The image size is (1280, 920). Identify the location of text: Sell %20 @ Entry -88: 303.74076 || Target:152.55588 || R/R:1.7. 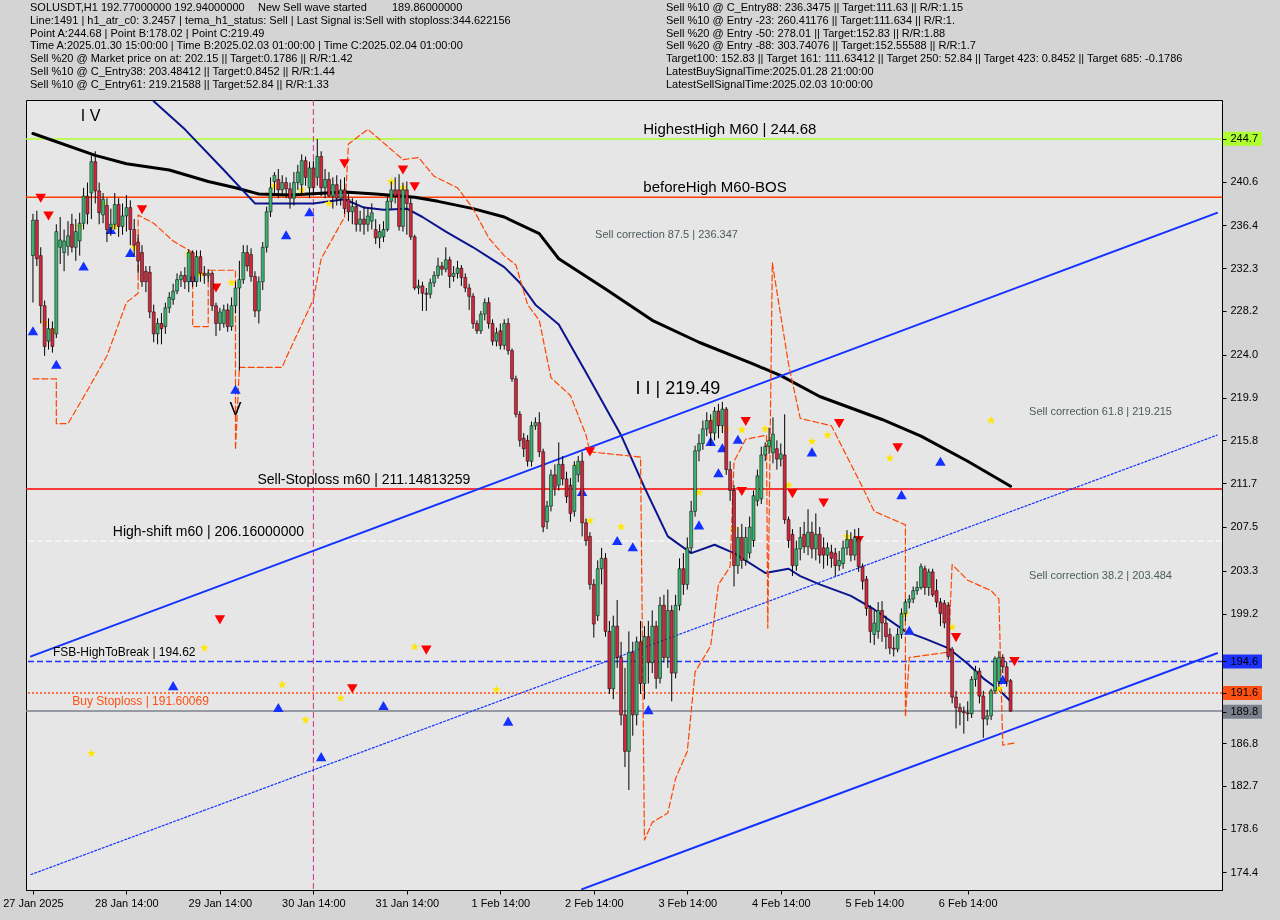
(821, 45).